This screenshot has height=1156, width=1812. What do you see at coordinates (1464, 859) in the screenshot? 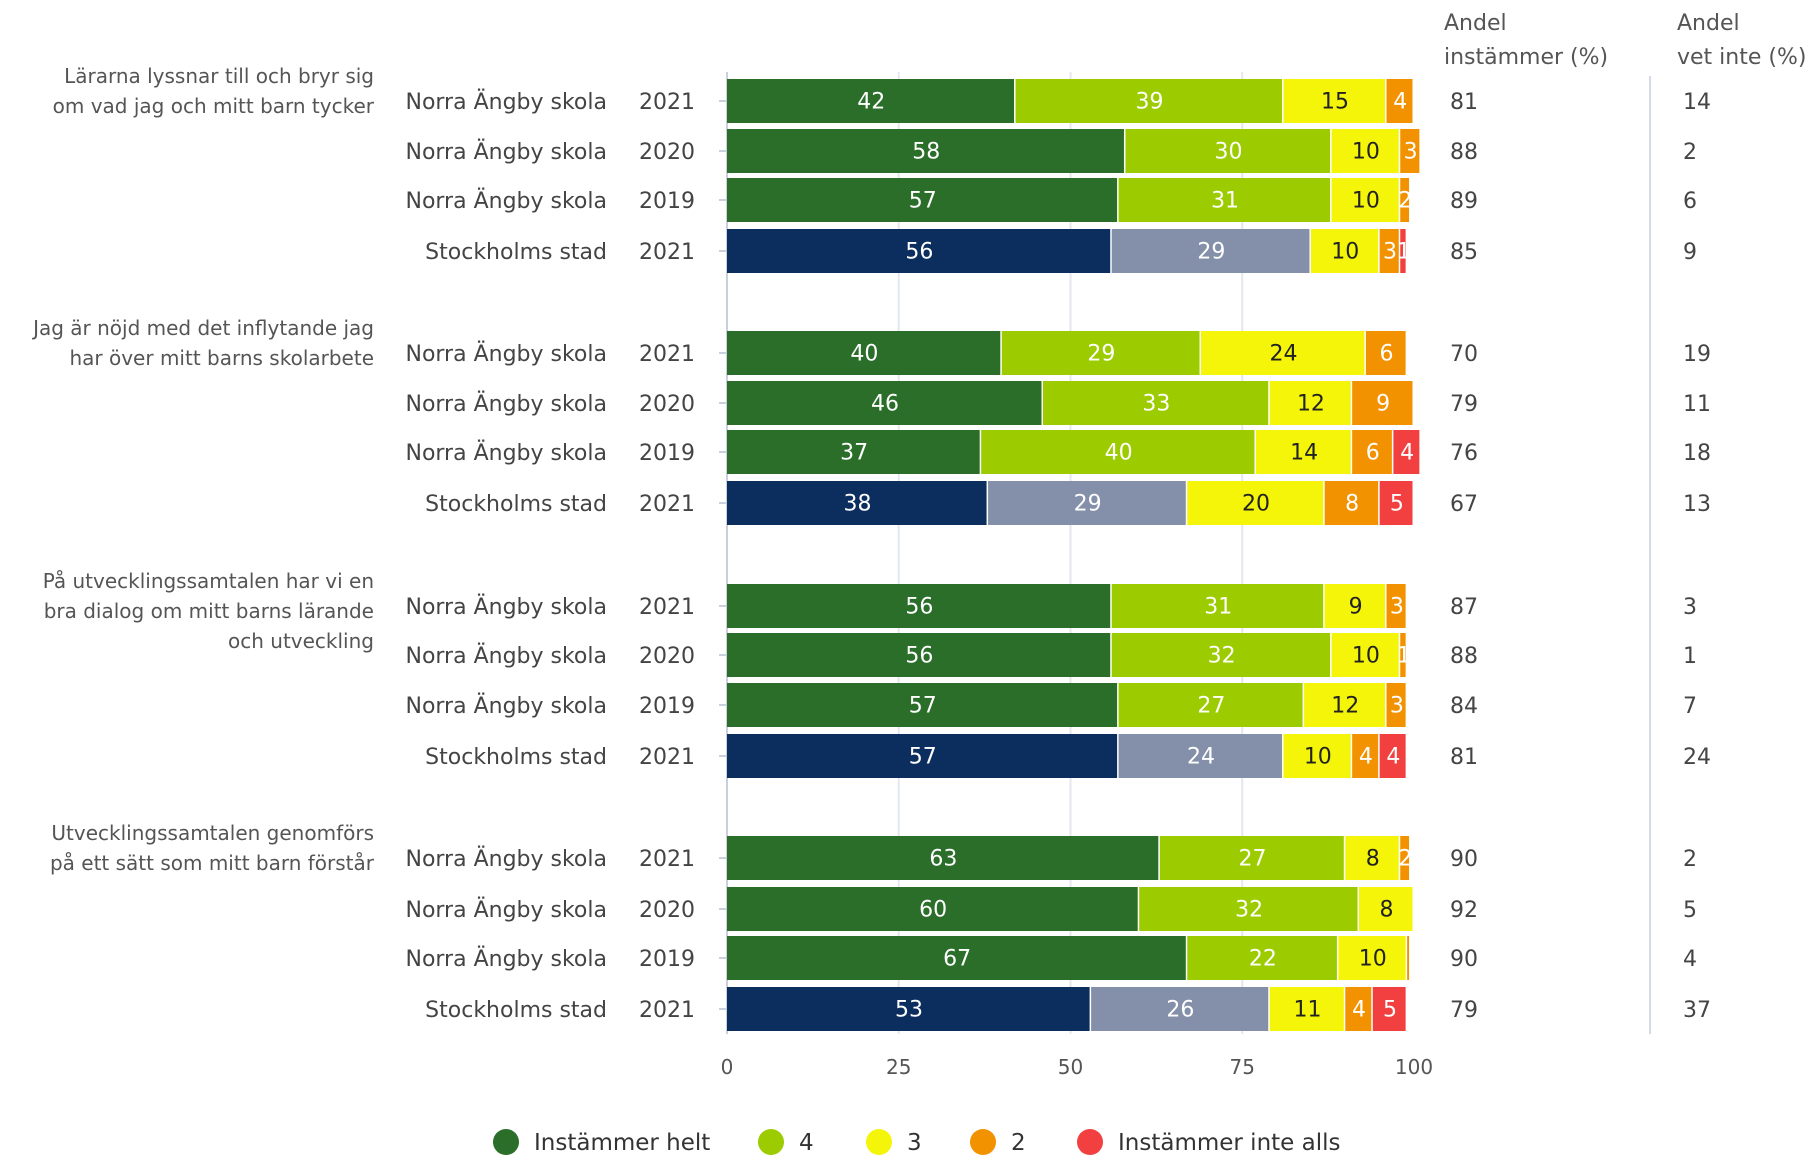
I see `agree-value: 90` at bounding box center [1464, 859].